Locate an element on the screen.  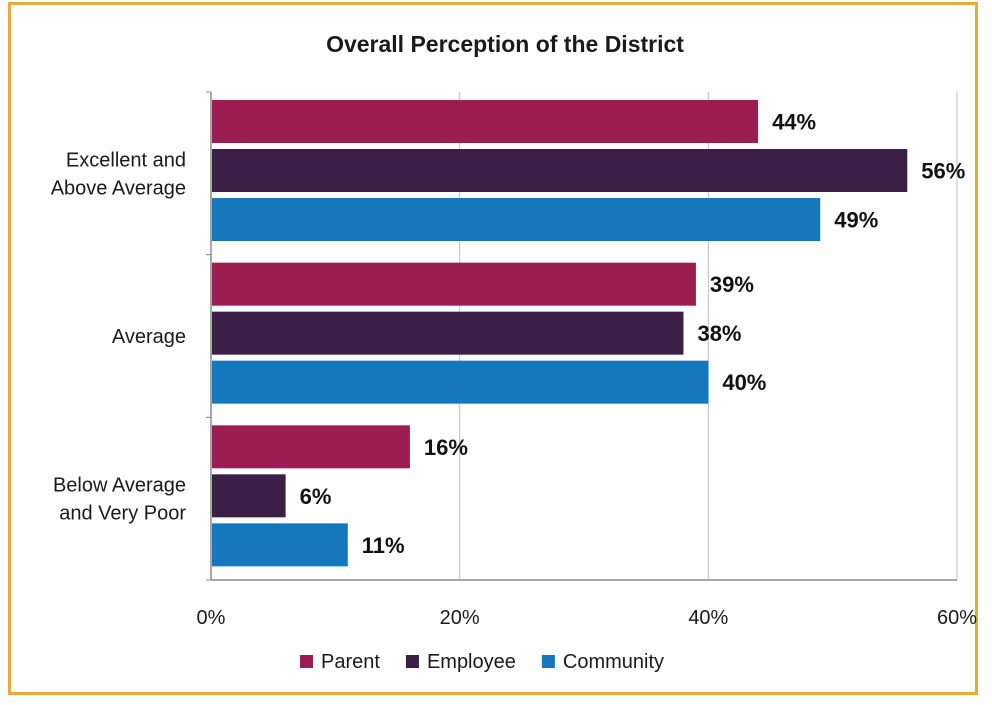
legend-swatch-community is located at coordinates (548, 661).